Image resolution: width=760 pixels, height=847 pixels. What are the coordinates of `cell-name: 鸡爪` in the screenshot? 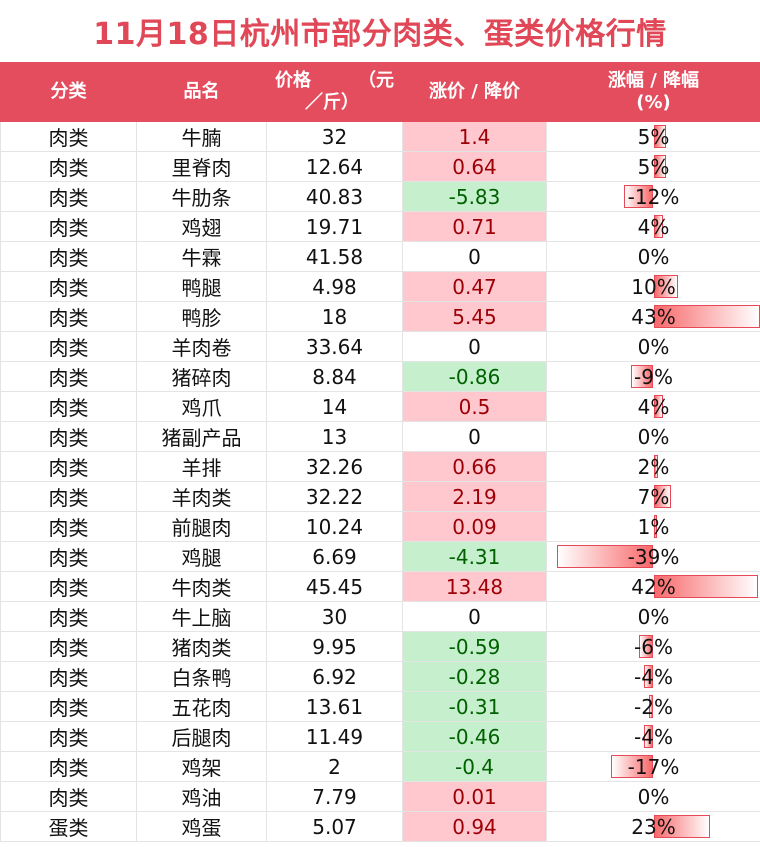 It's located at (201, 406).